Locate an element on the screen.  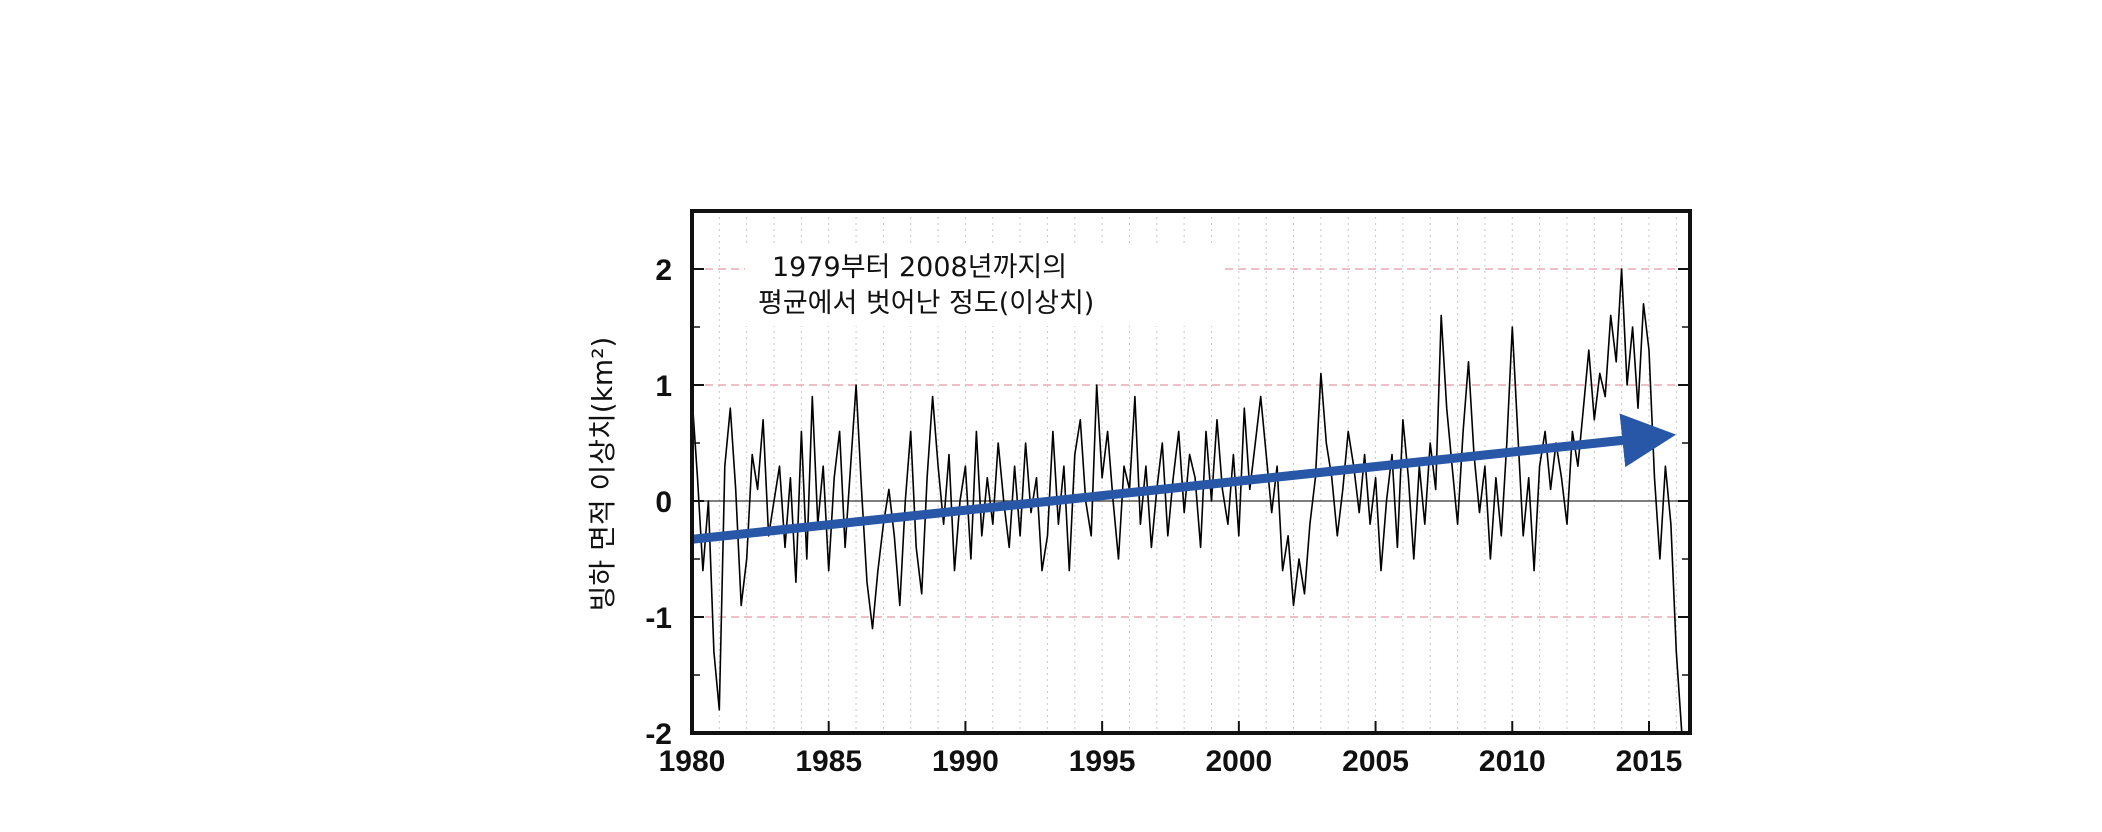
annotation-line-1: 1979부터 2008년까지의 is located at coordinates (919, 267).